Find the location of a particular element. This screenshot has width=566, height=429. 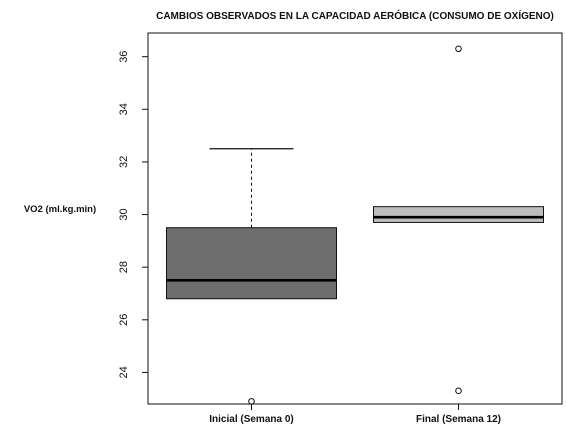

x-tick-label: Final (Semana 12) is located at coordinates (458, 419).